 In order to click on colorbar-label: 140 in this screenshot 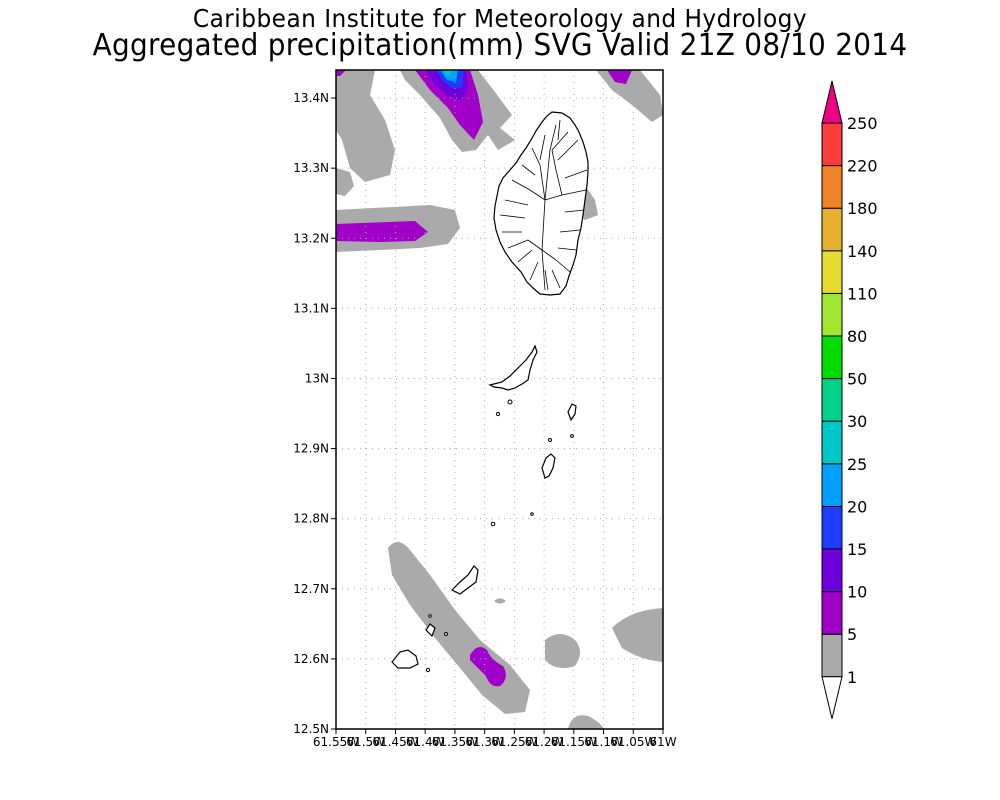, I will do `click(862, 251)`.